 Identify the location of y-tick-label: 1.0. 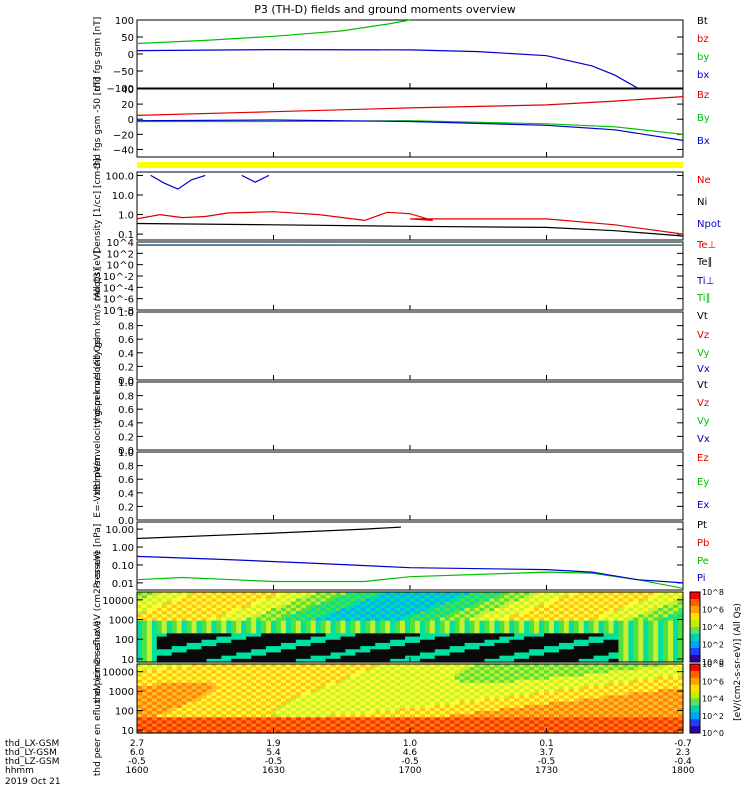
(126, 216).